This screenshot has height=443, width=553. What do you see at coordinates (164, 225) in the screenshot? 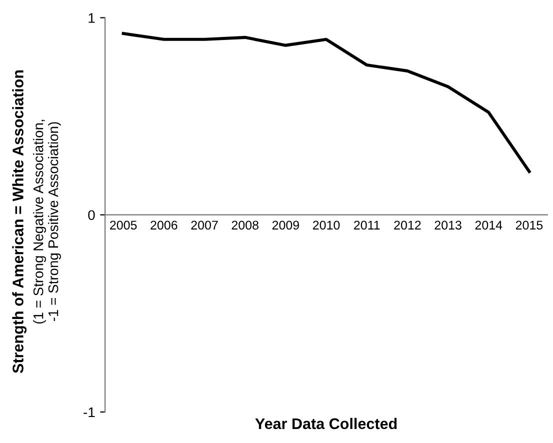
I see `x-tick-label: 2006` at bounding box center [164, 225].